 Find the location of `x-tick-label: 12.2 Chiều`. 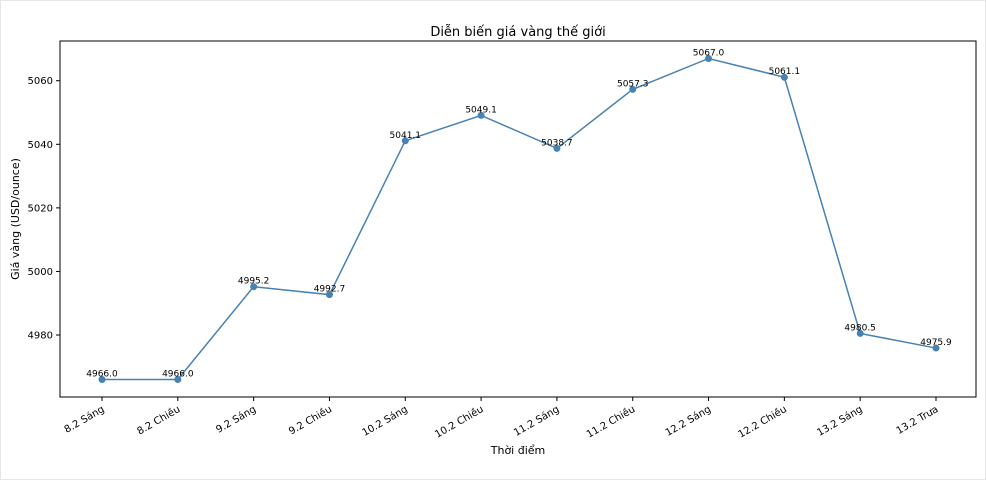

x-tick-label: 12.2 Chiều is located at coordinates (762, 421).